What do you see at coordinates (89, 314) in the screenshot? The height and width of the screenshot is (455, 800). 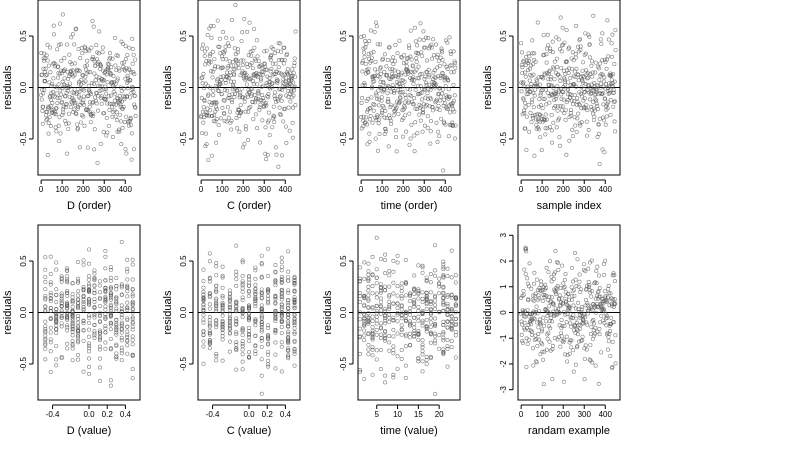 I see `data-points` at bounding box center [89, 314].